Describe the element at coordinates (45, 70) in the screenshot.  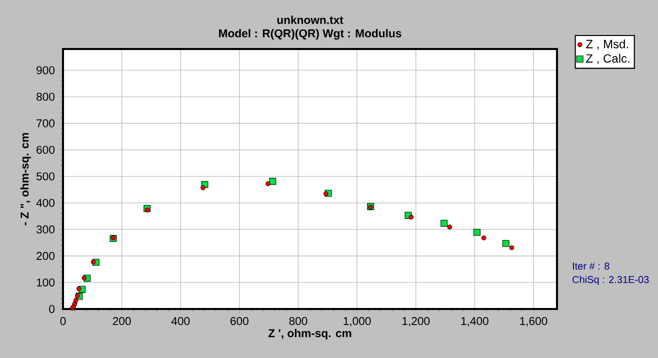
I see `y-tick-label: 900` at that location.